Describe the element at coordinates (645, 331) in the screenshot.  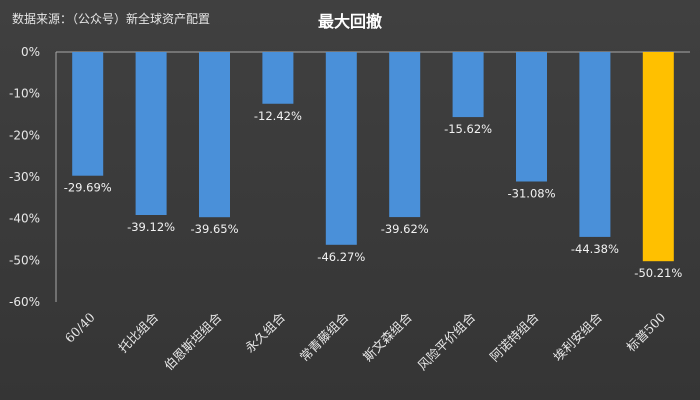
I see `x-tick-label: 标普500` at that location.